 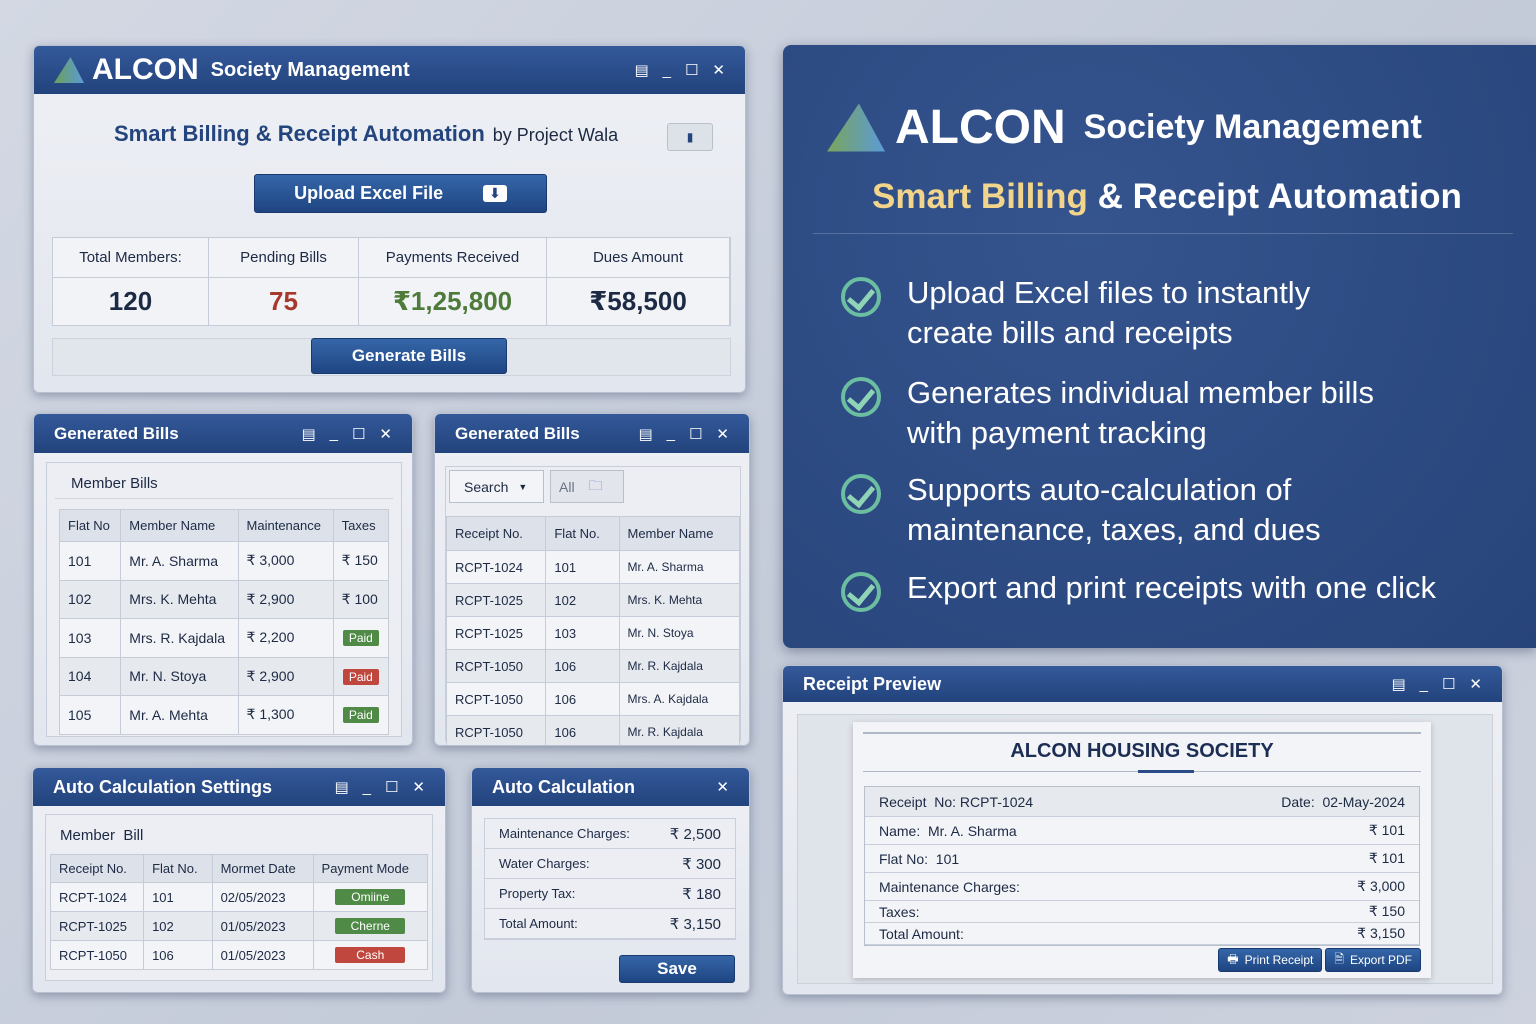 What do you see at coordinates (695, 834) in the screenshot?
I see `calc-value: ₹ 2,500` at bounding box center [695, 834].